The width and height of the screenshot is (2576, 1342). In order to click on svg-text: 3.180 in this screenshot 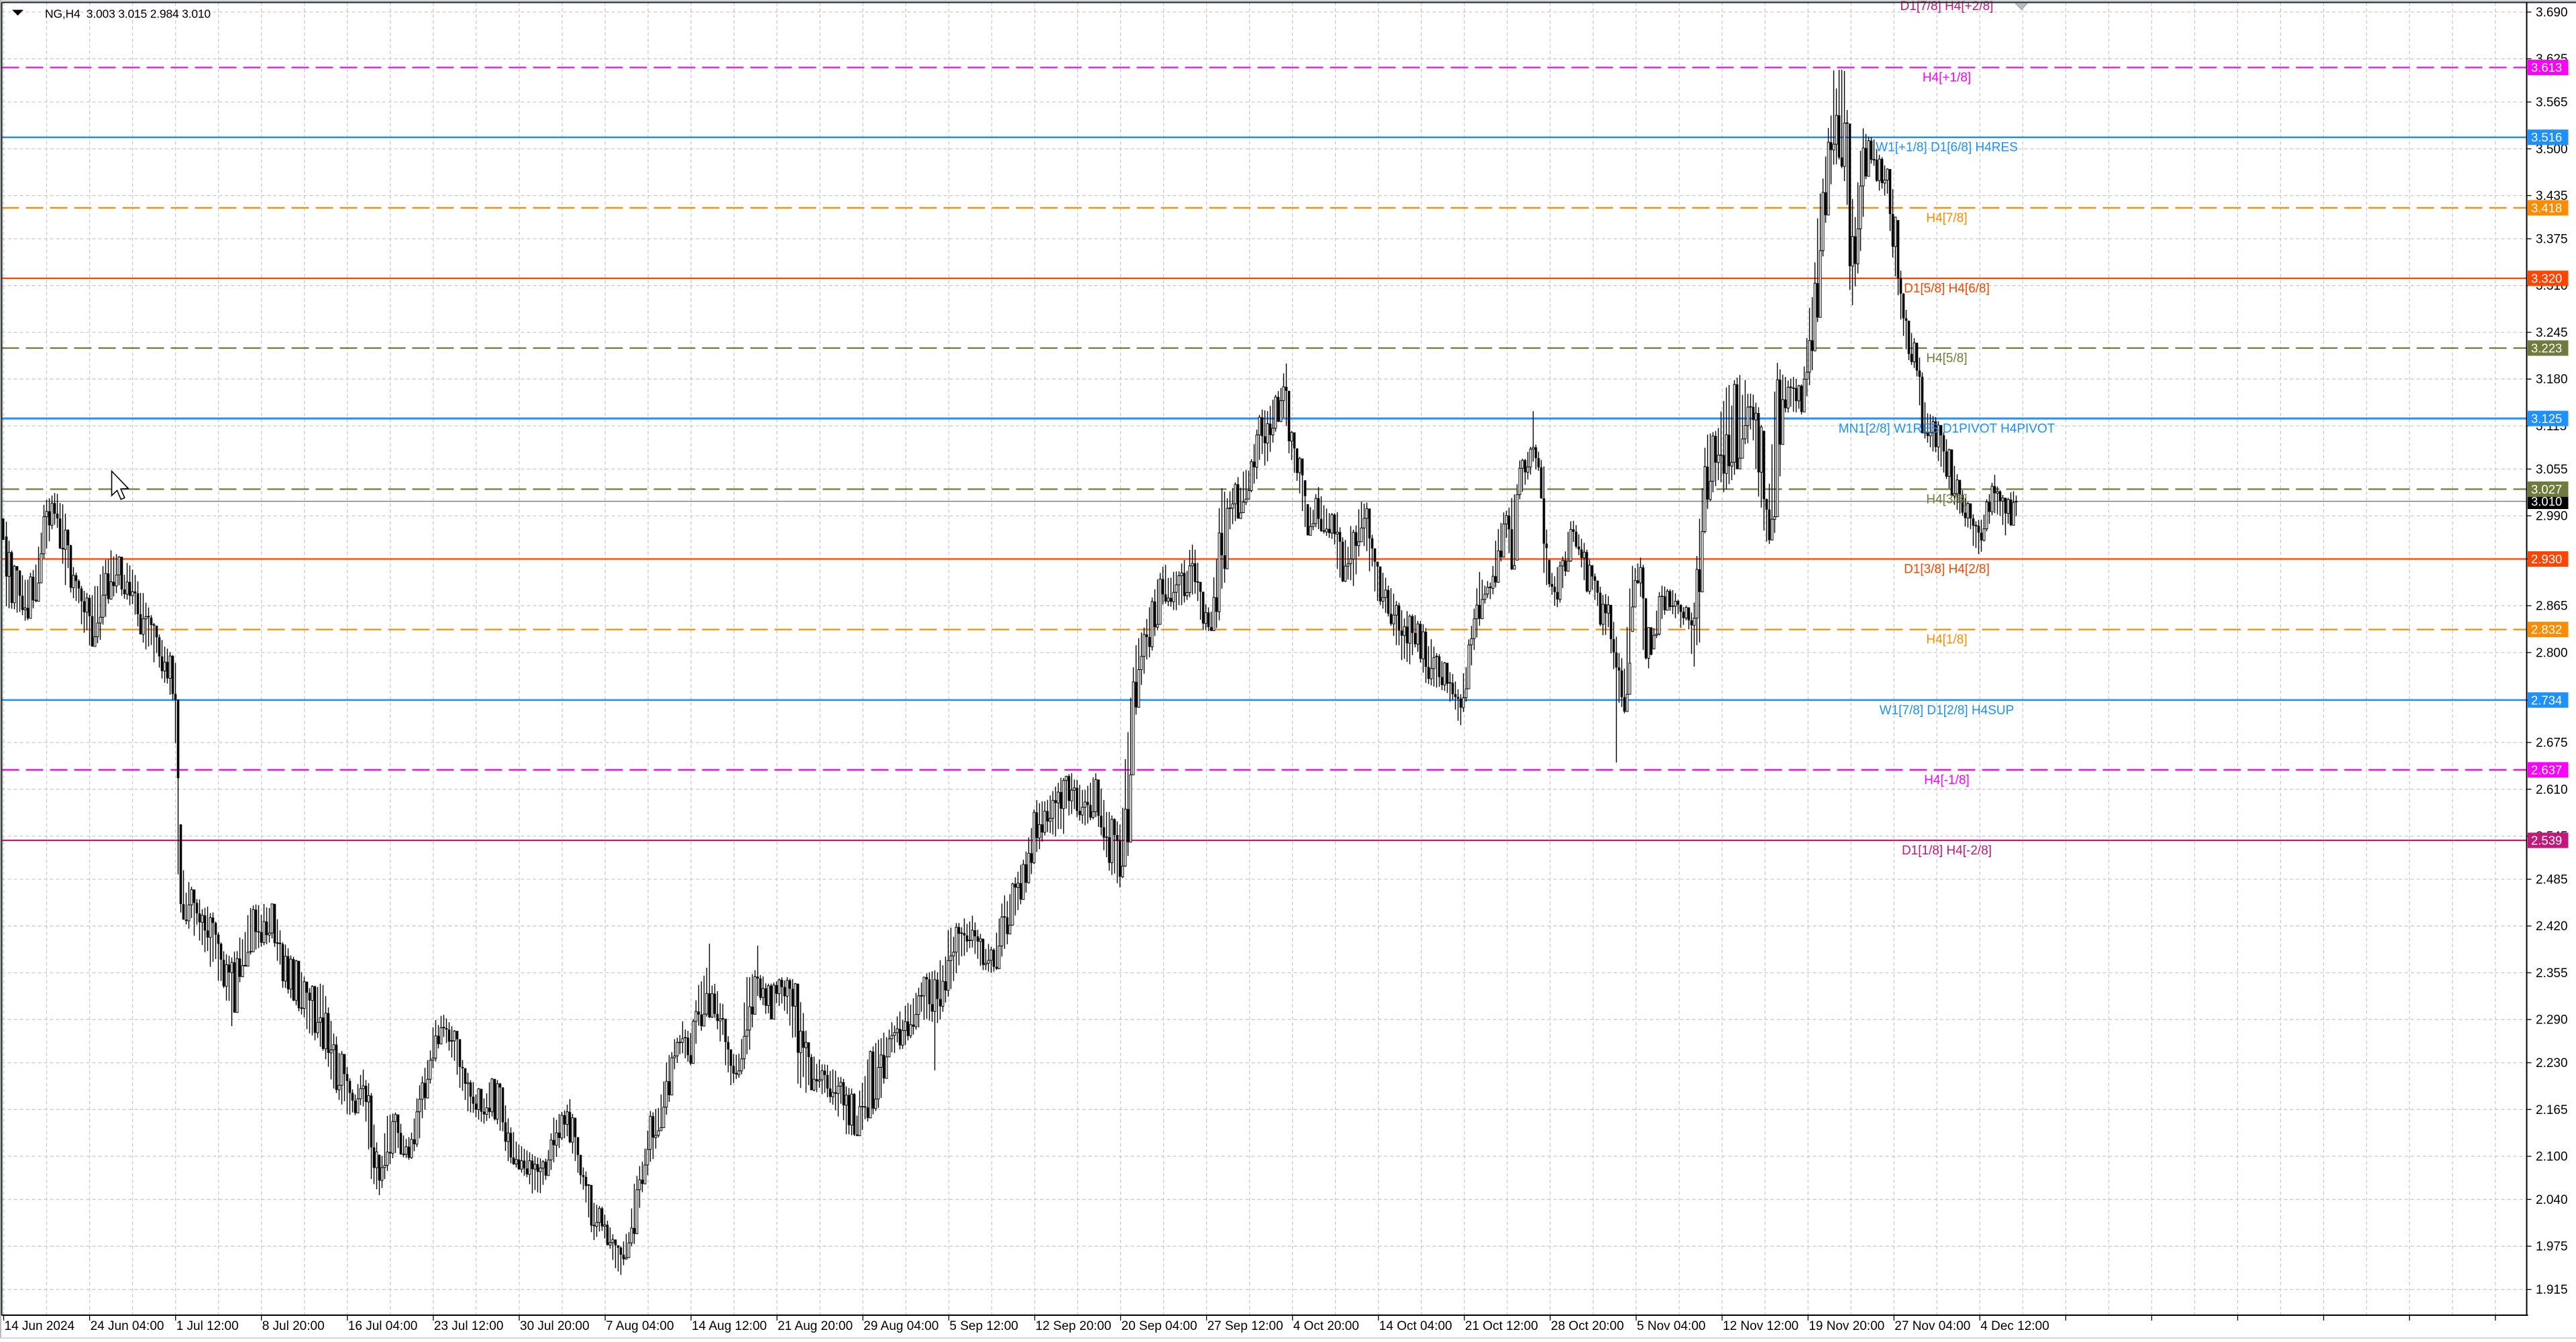, I will do `click(2552, 380)`.